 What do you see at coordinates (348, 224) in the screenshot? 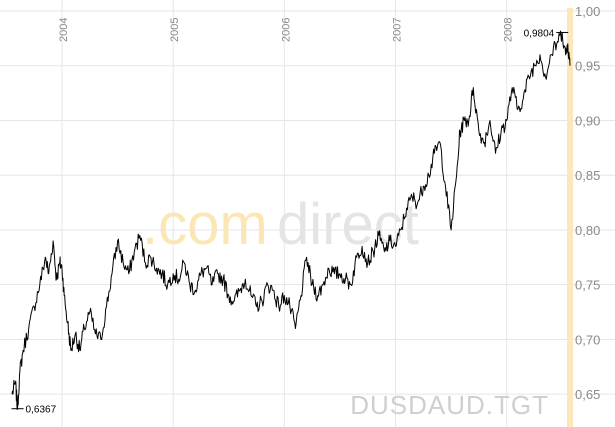
I see `watermark-part2: direct` at bounding box center [348, 224].